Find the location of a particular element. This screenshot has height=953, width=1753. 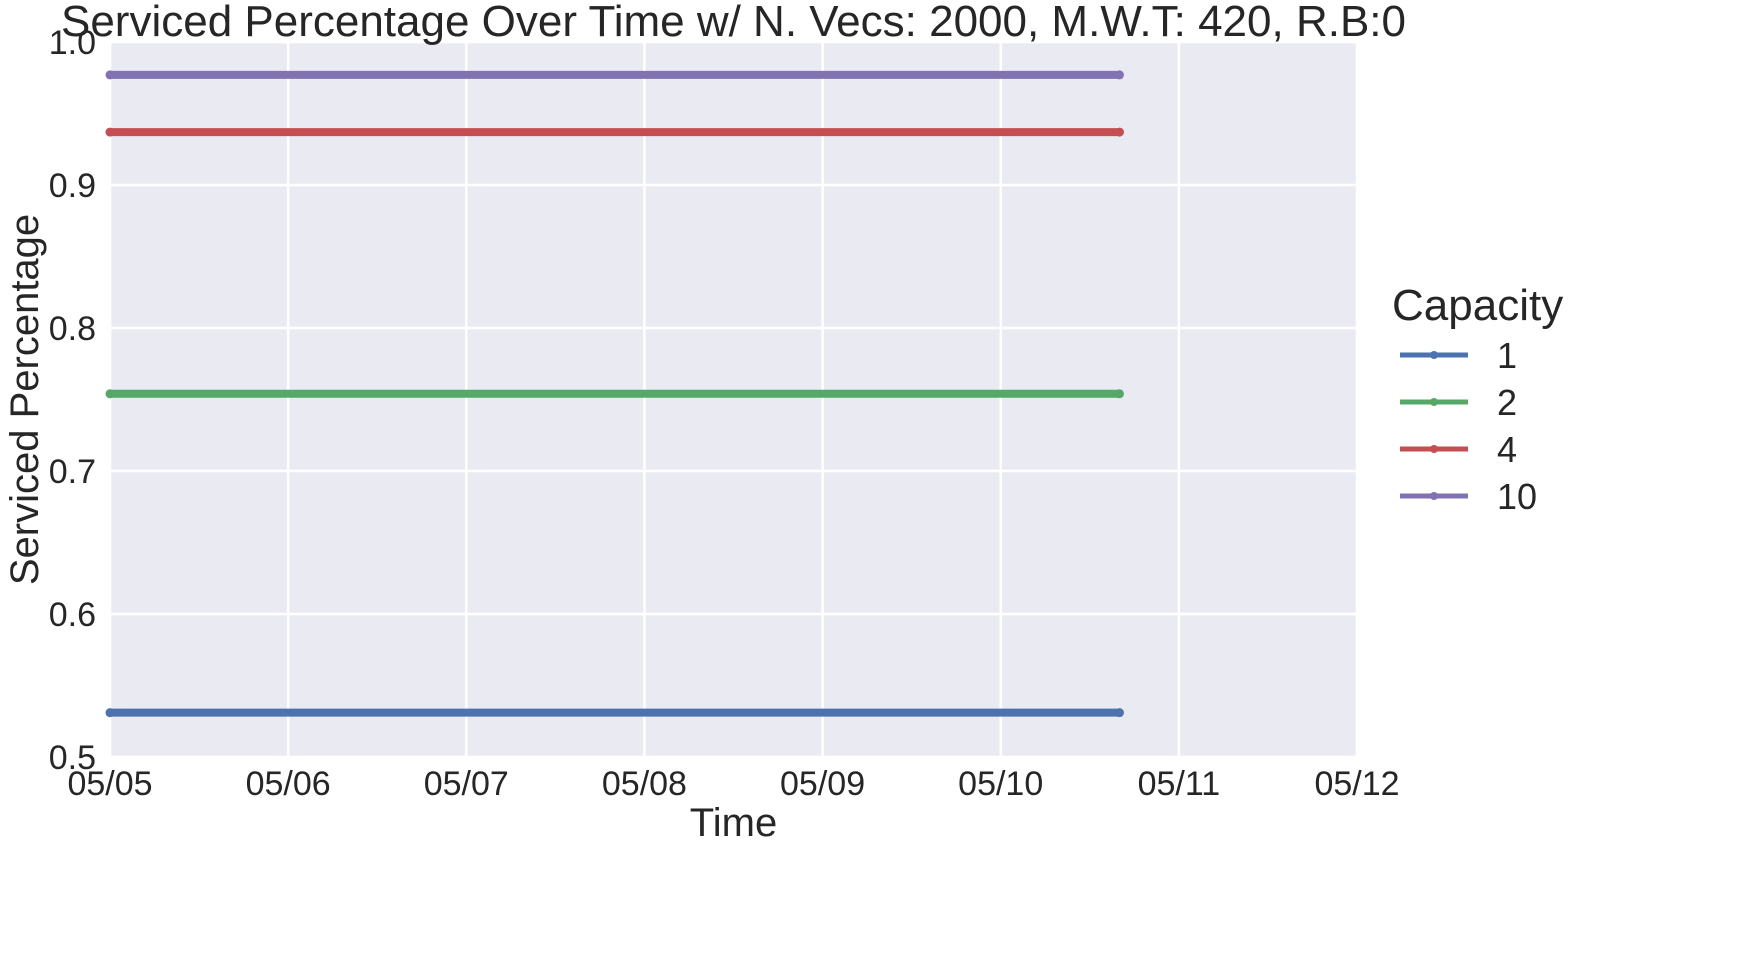

y-tick-label: 0.5 is located at coordinates (72, 758).